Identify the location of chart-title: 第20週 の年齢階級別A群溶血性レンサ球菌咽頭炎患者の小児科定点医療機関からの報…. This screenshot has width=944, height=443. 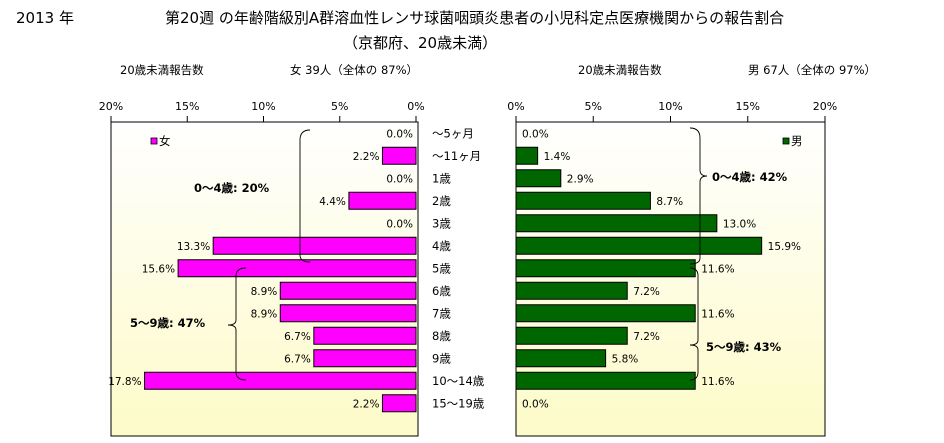
(475, 18).